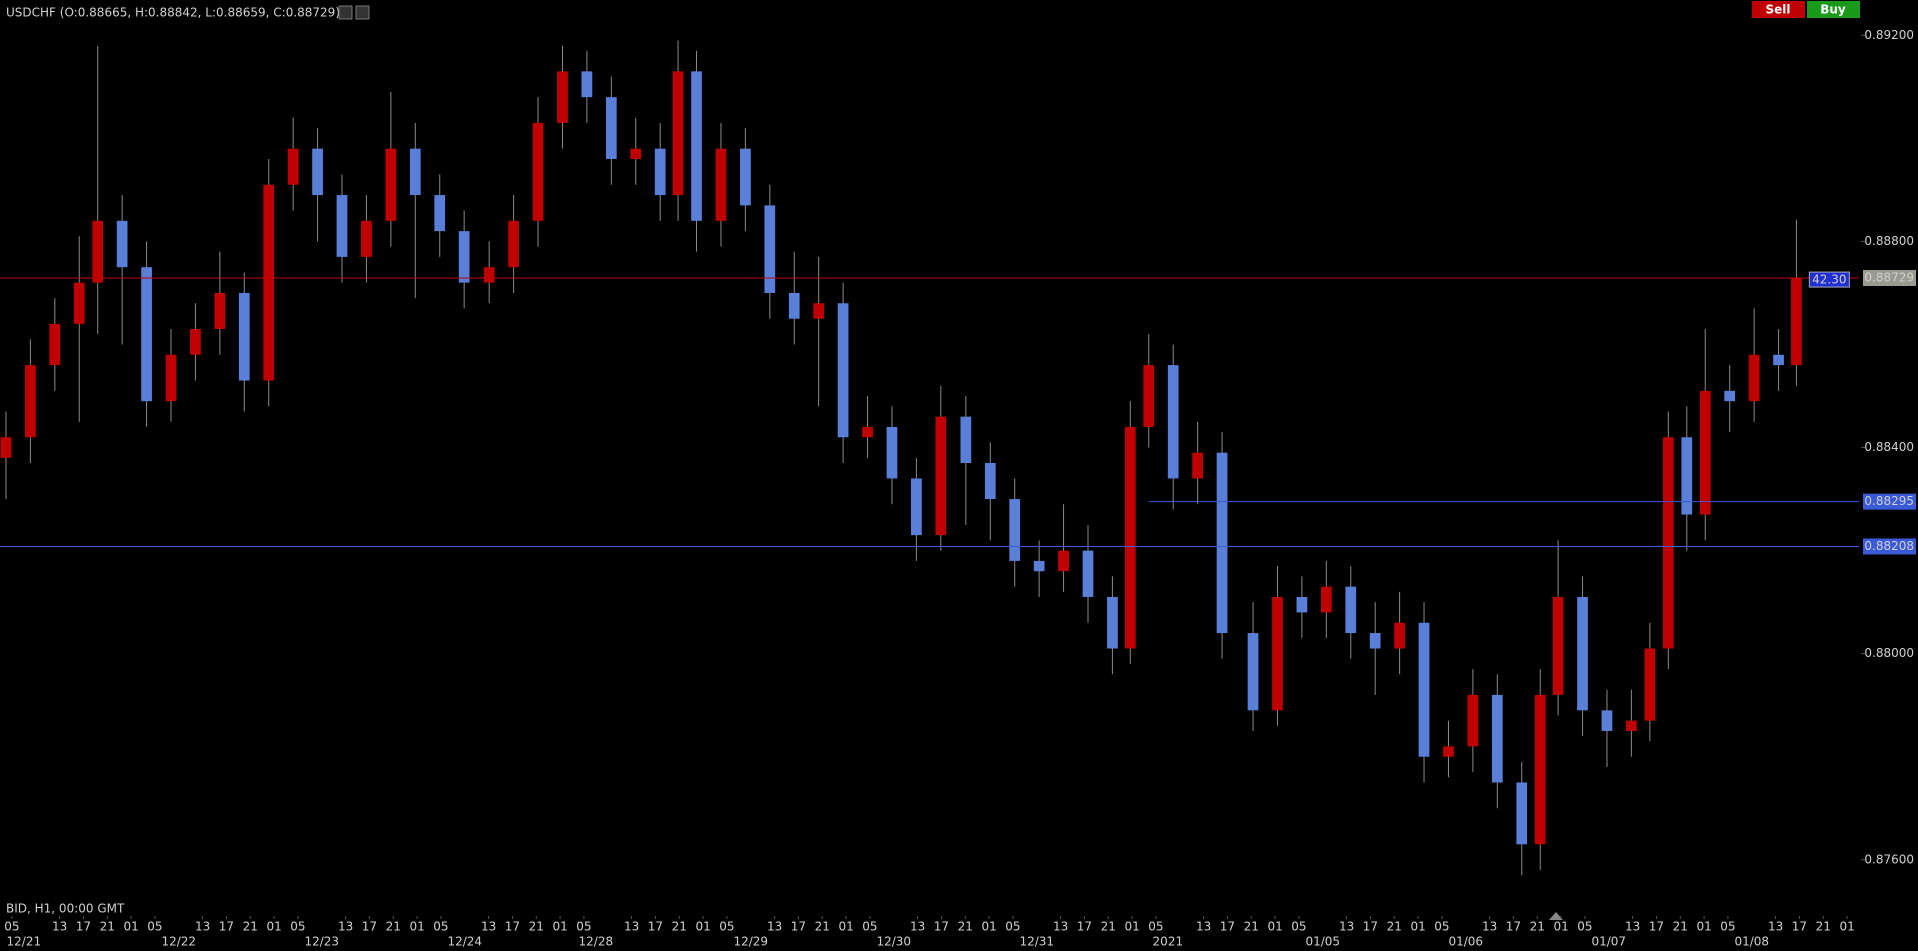 This screenshot has width=1918, height=951. Describe the element at coordinates (65, 909) in the screenshot. I see `chart-subtitle: BID, H1, 00:00 GMT` at that location.